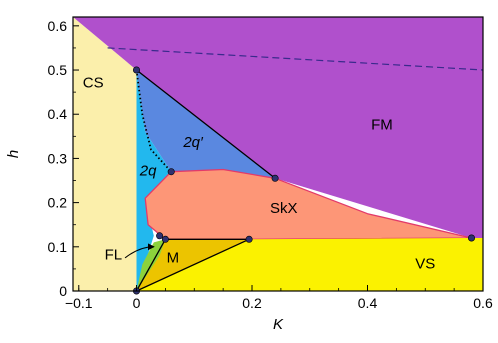 This screenshot has height=343, width=498. I want to click on x-tick-label-3: 0.4, so click(368, 303).